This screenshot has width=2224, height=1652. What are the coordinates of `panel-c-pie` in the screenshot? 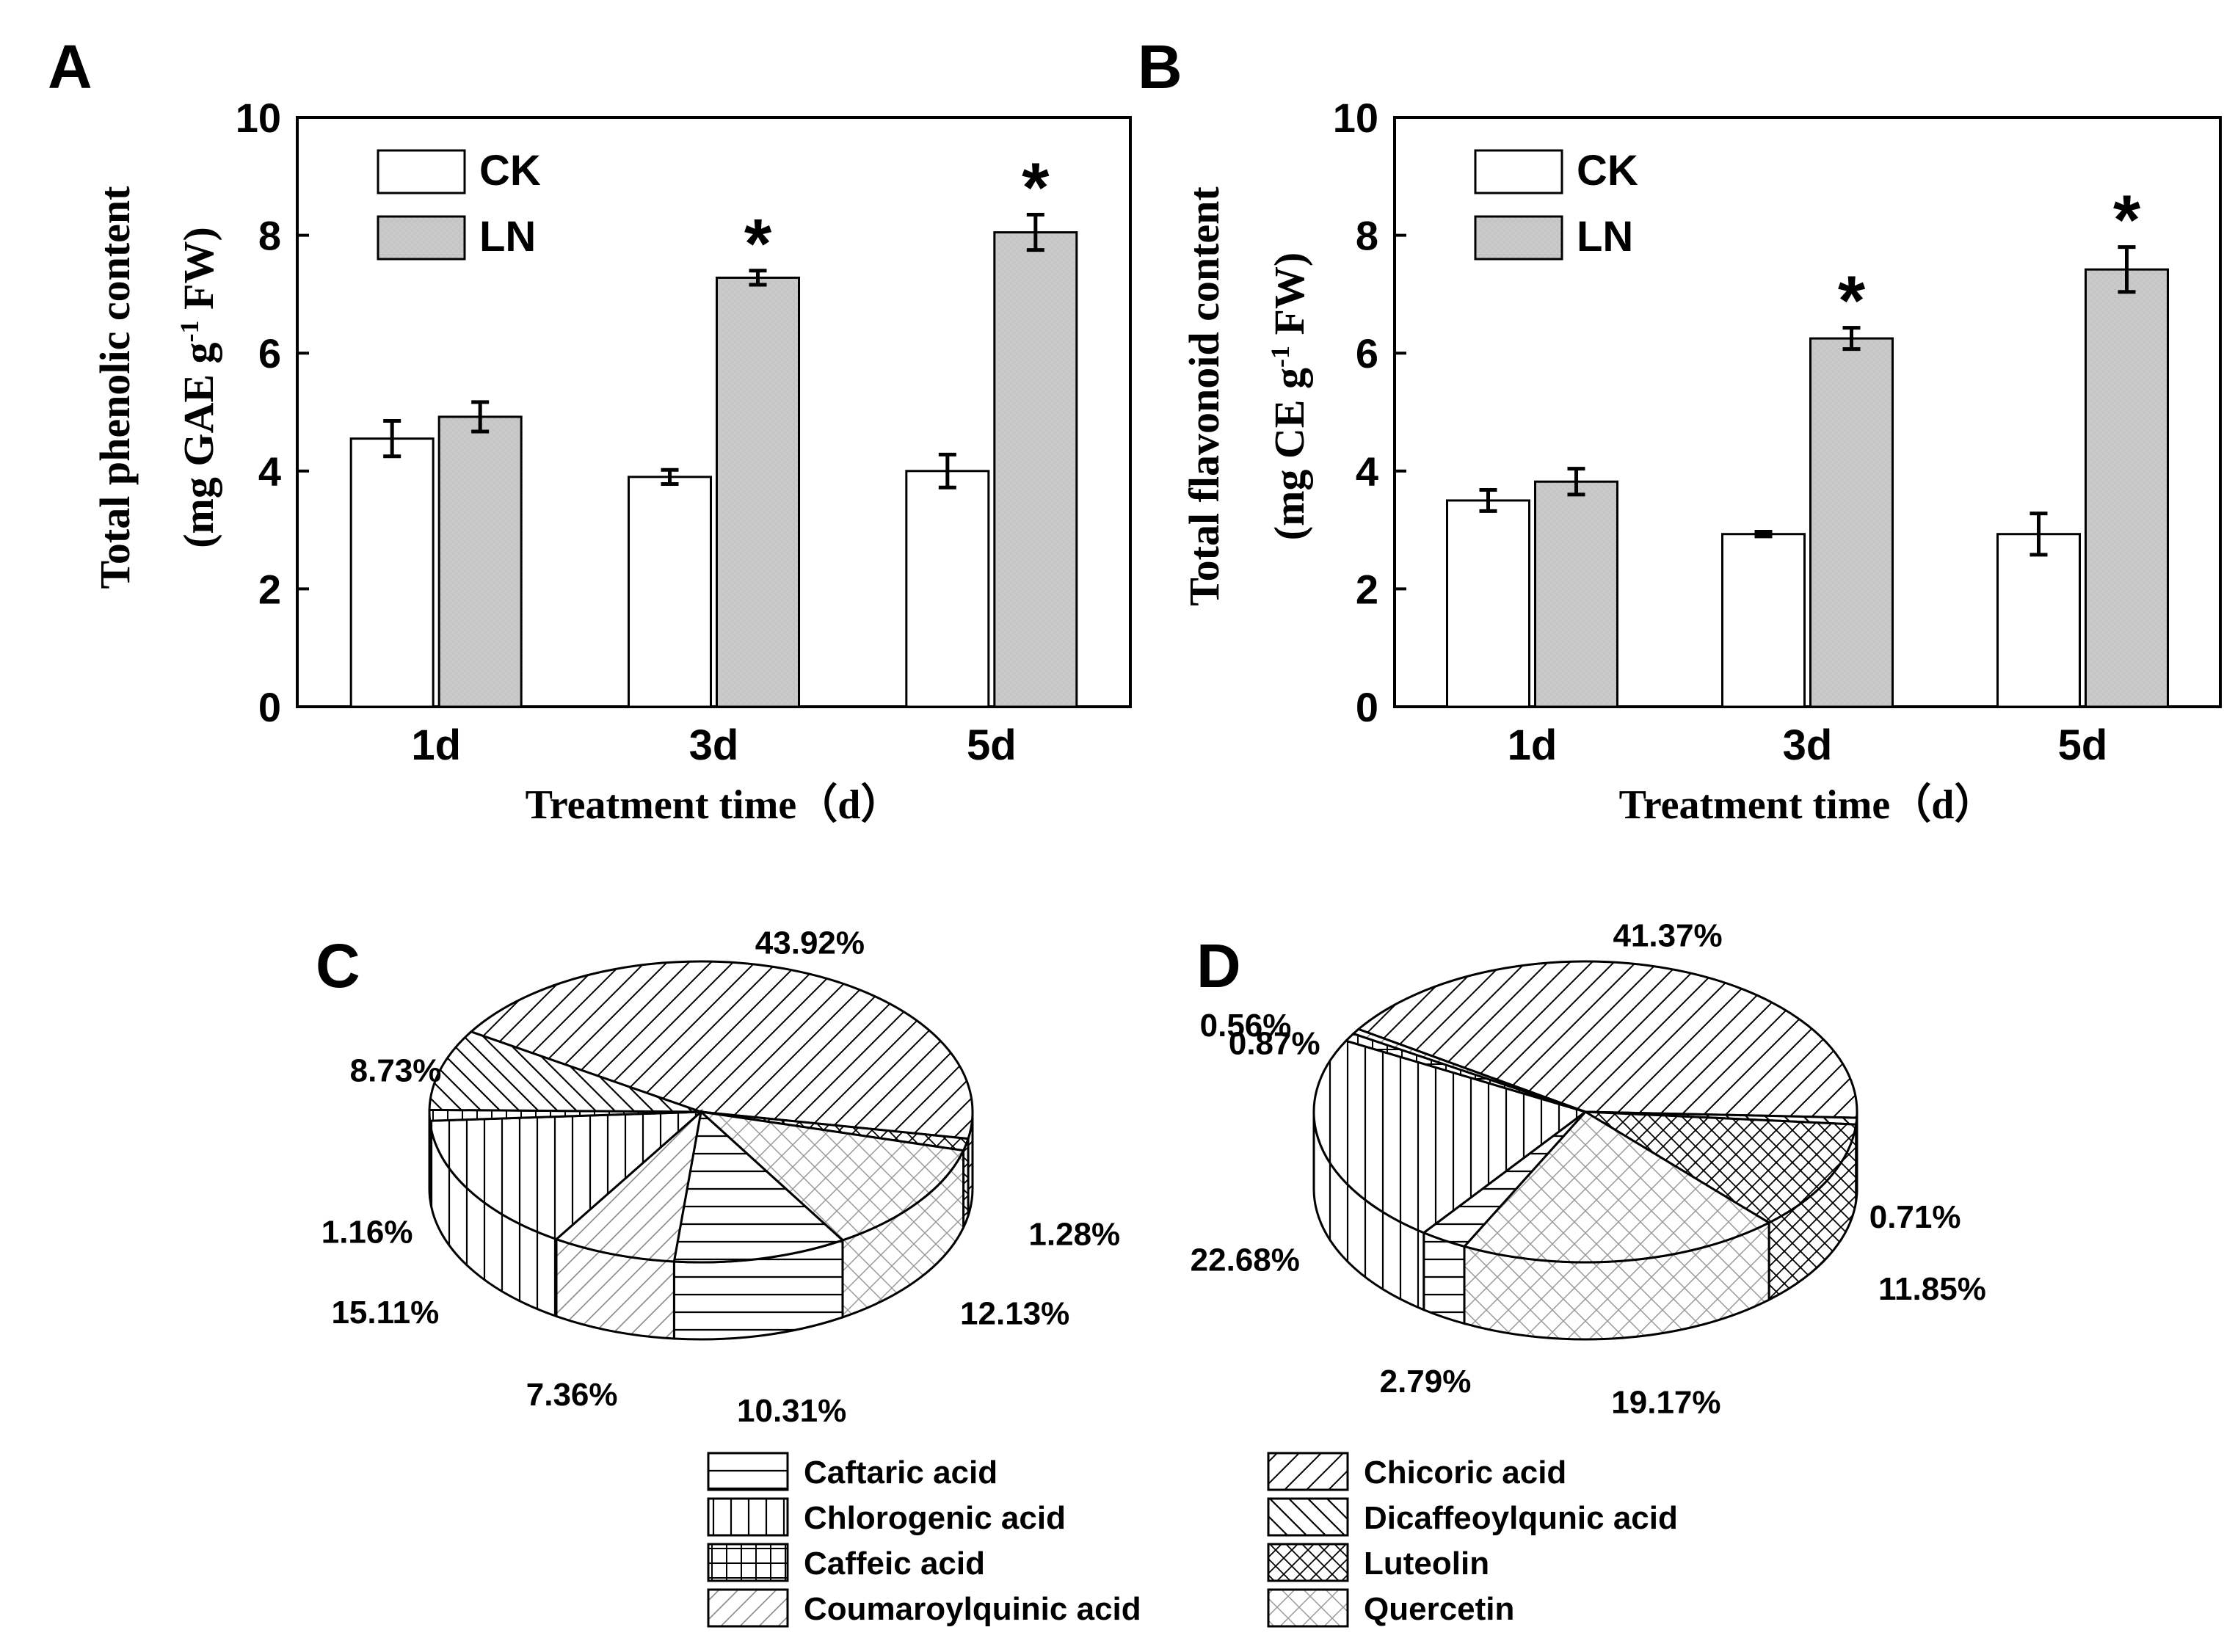 It's located at (701, 1150).